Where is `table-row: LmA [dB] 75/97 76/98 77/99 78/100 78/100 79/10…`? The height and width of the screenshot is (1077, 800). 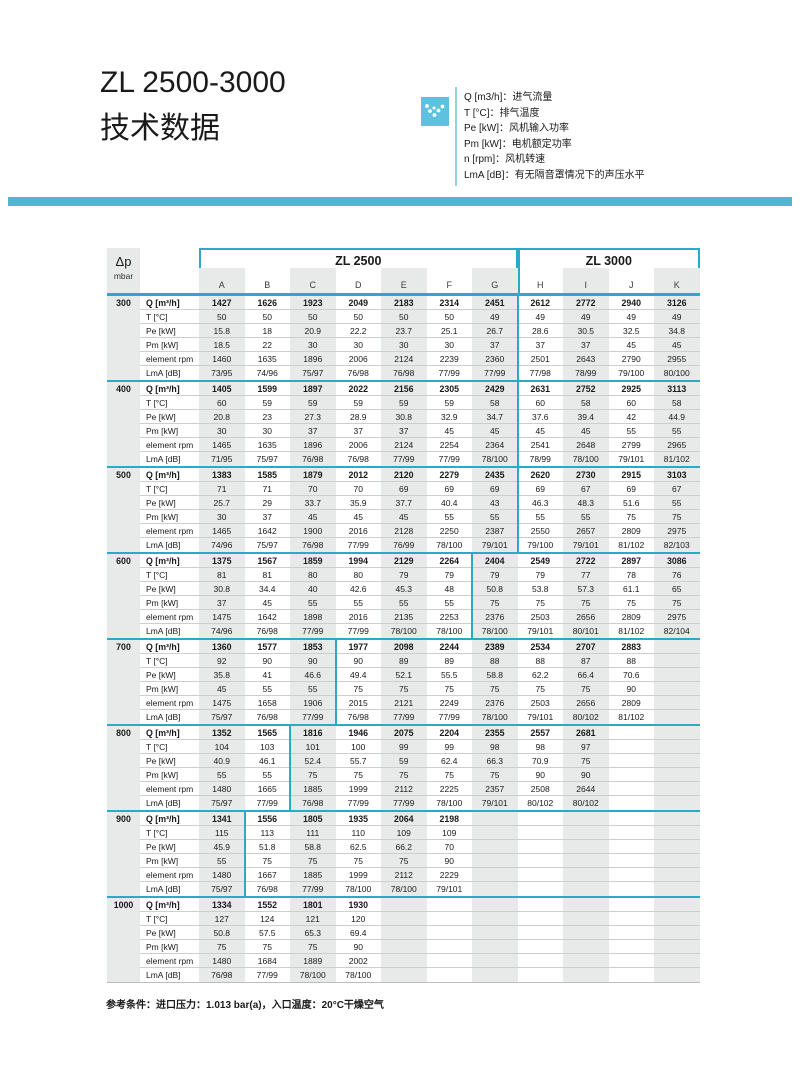 table-row: LmA [dB] 75/97 76/98 77/99 78/100 78/100 79/10… is located at coordinates (403, 889).